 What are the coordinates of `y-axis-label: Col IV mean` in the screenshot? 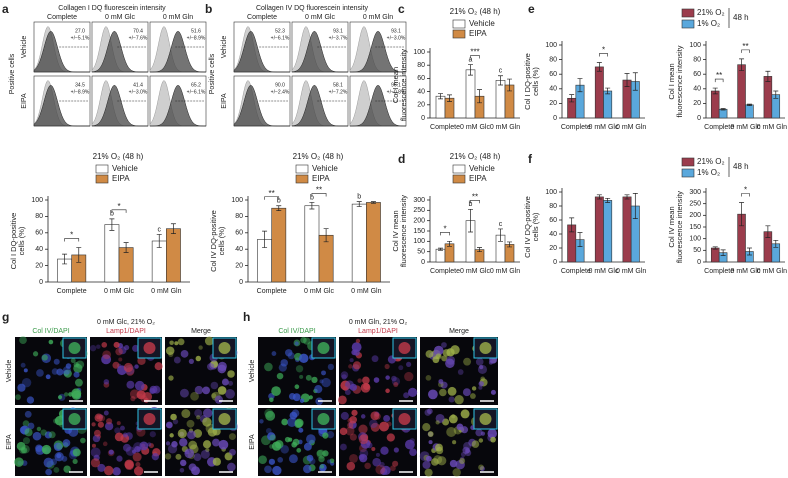 It's located at (395, 230).